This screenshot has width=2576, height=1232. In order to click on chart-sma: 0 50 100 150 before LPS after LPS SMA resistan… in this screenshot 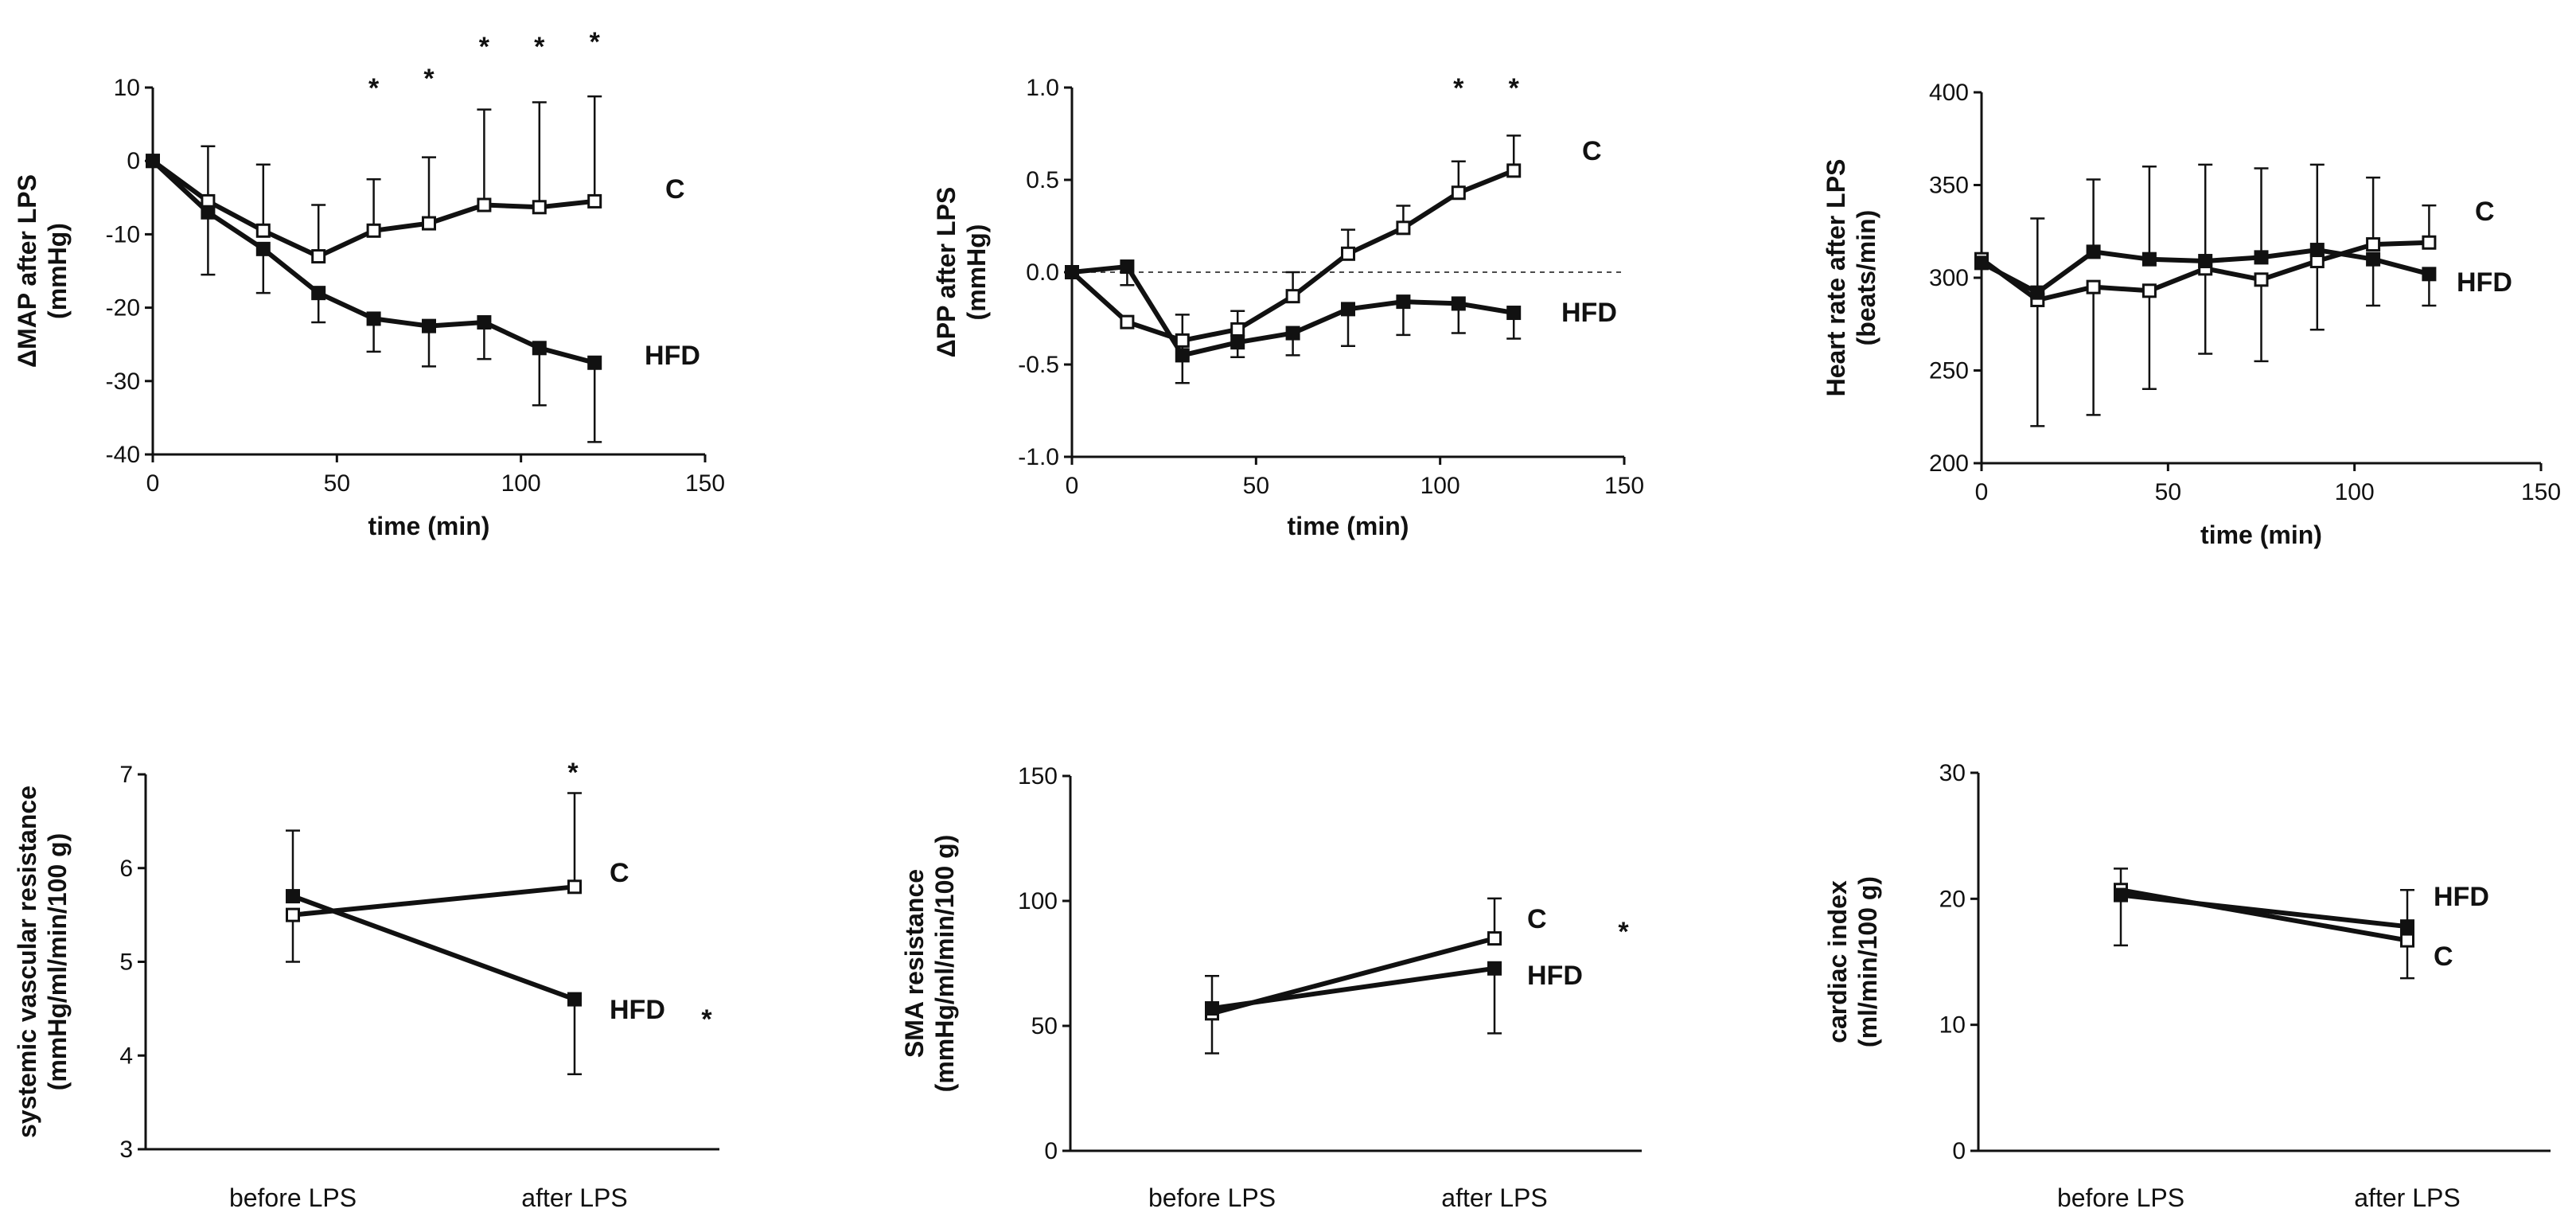, I will do `click(1271, 987)`.